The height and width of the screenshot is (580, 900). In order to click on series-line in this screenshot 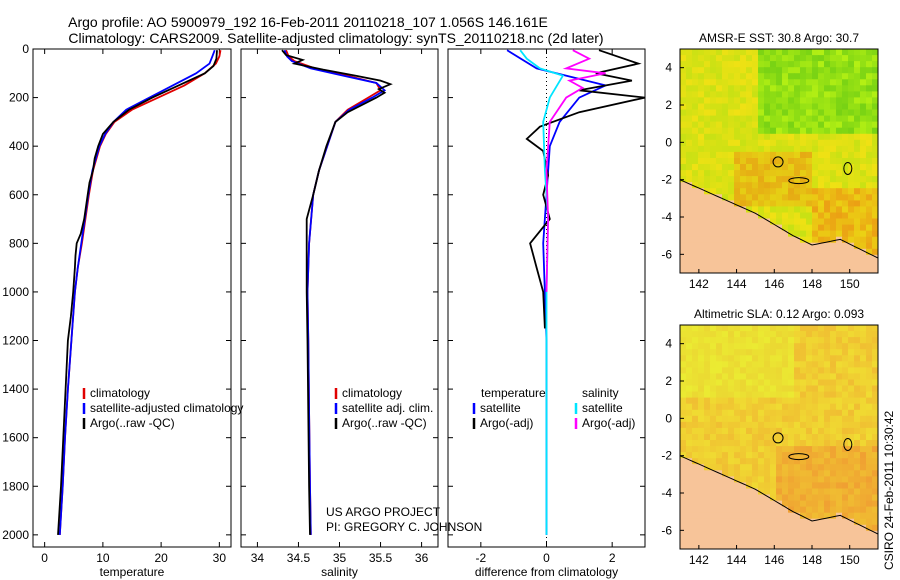, I will do `click(575, 170)`.